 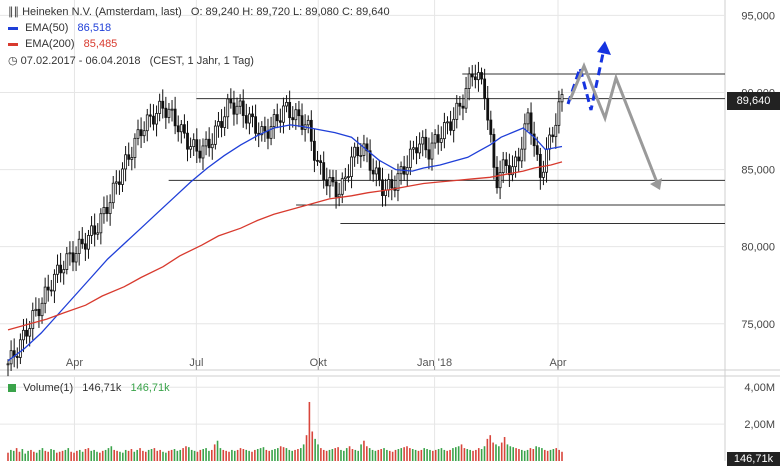 I want to click on volume-tag-value: 146,71k, so click(x=753, y=459).